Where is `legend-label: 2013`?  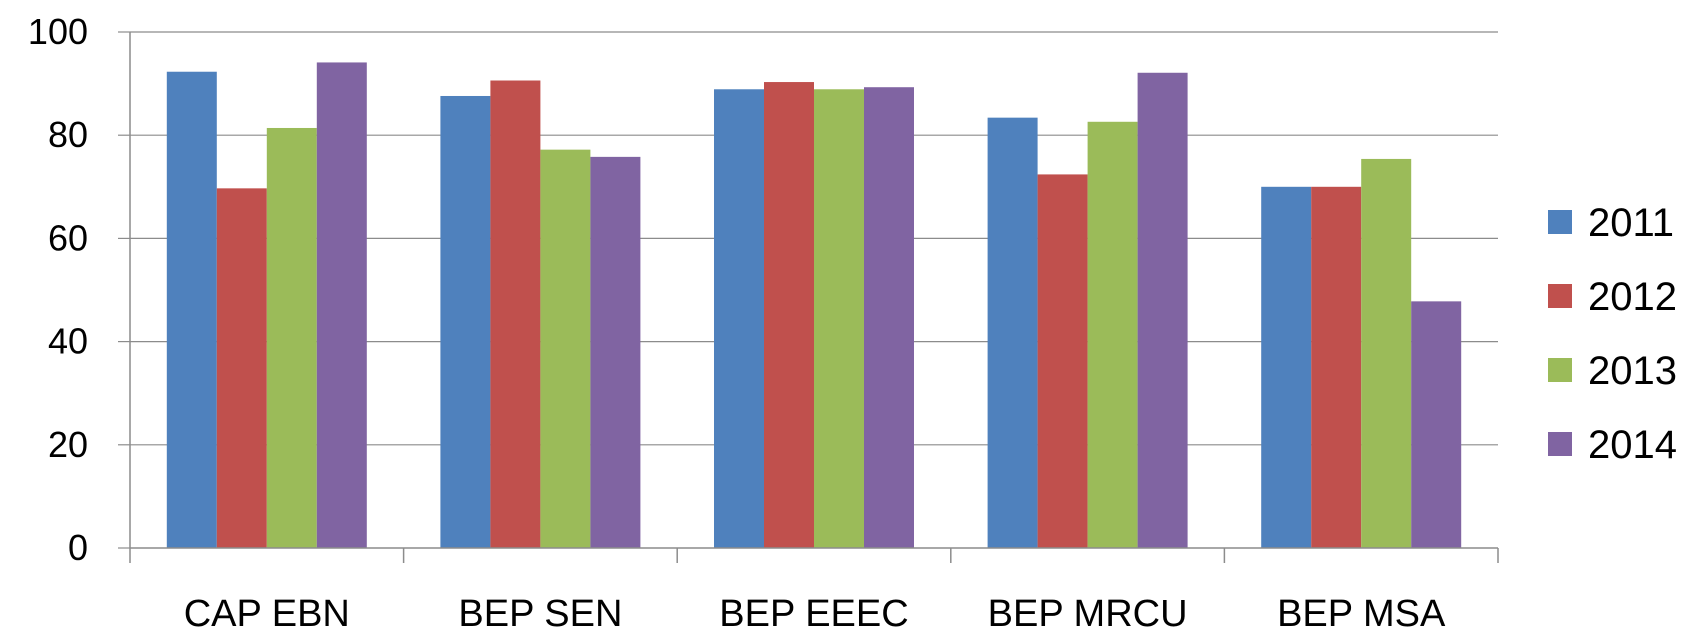 legend-label: 2013 is located at coordinates (1632, 371).